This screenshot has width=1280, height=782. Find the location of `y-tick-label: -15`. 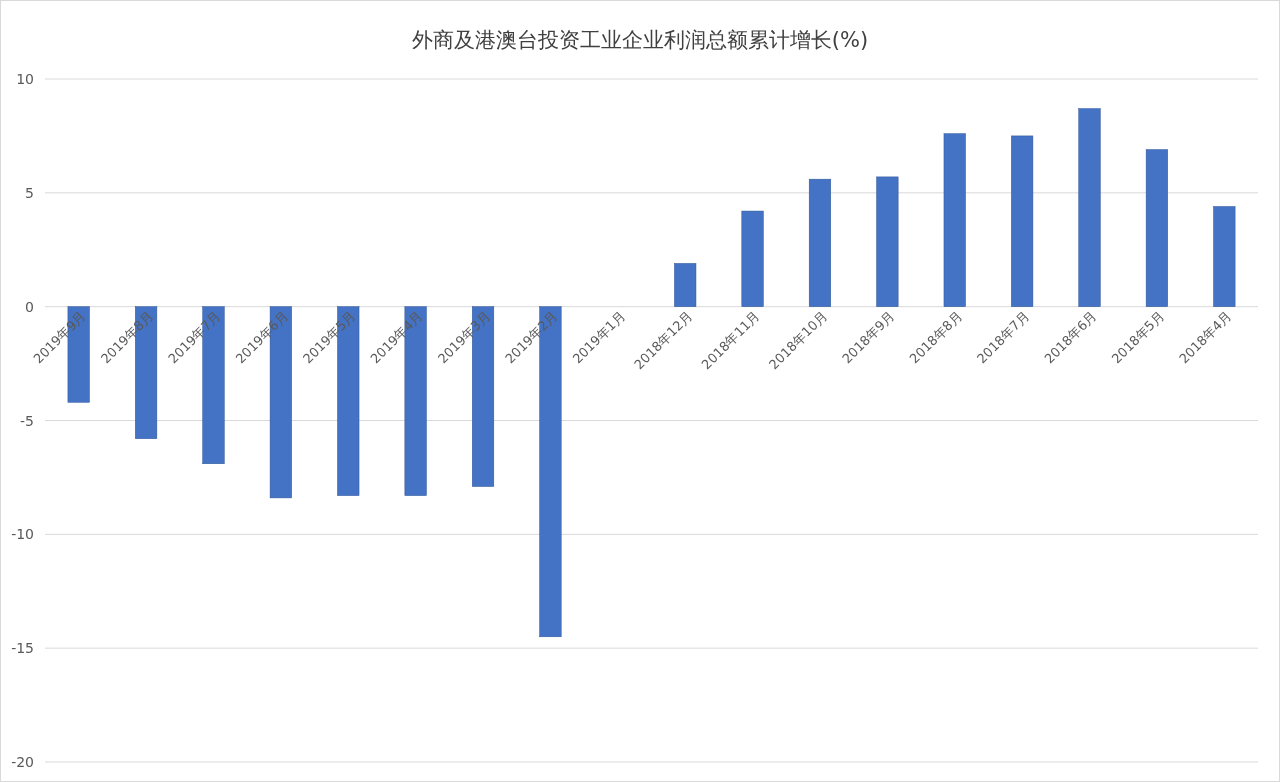

y-tick-label: -15 is located at coordinates (22, 648).